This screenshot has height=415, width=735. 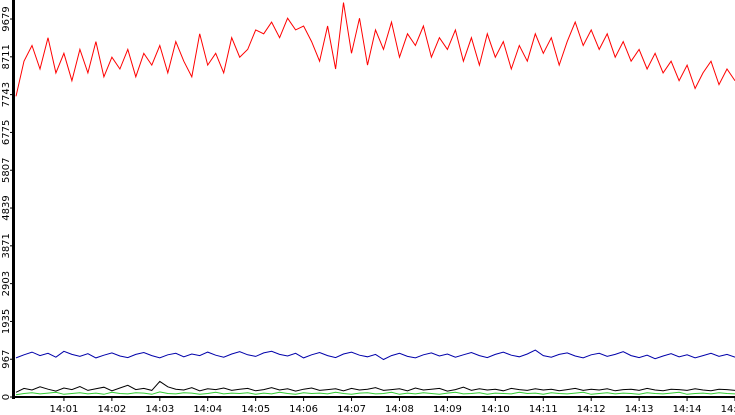 What do you see at coordinates (6, 397) in the screenshot?
I see `y-tick-label: 0` at bounding box center [6, 397].